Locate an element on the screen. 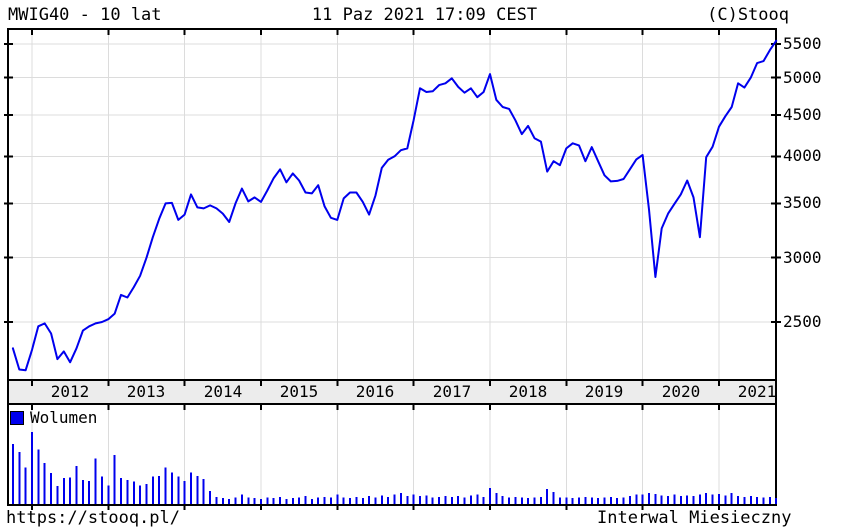 This screenshot has width=849, height=531. copyright-label: (C)Stooq is located at coordinates (748, 15).